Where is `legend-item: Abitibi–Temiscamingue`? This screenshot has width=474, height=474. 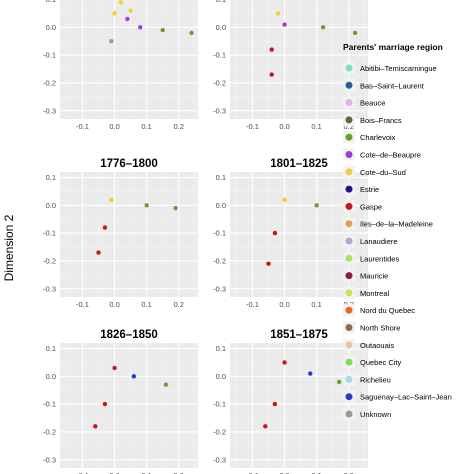 legend-item: Abitibi–Temiscamingue is located at coordinates (390, 68).